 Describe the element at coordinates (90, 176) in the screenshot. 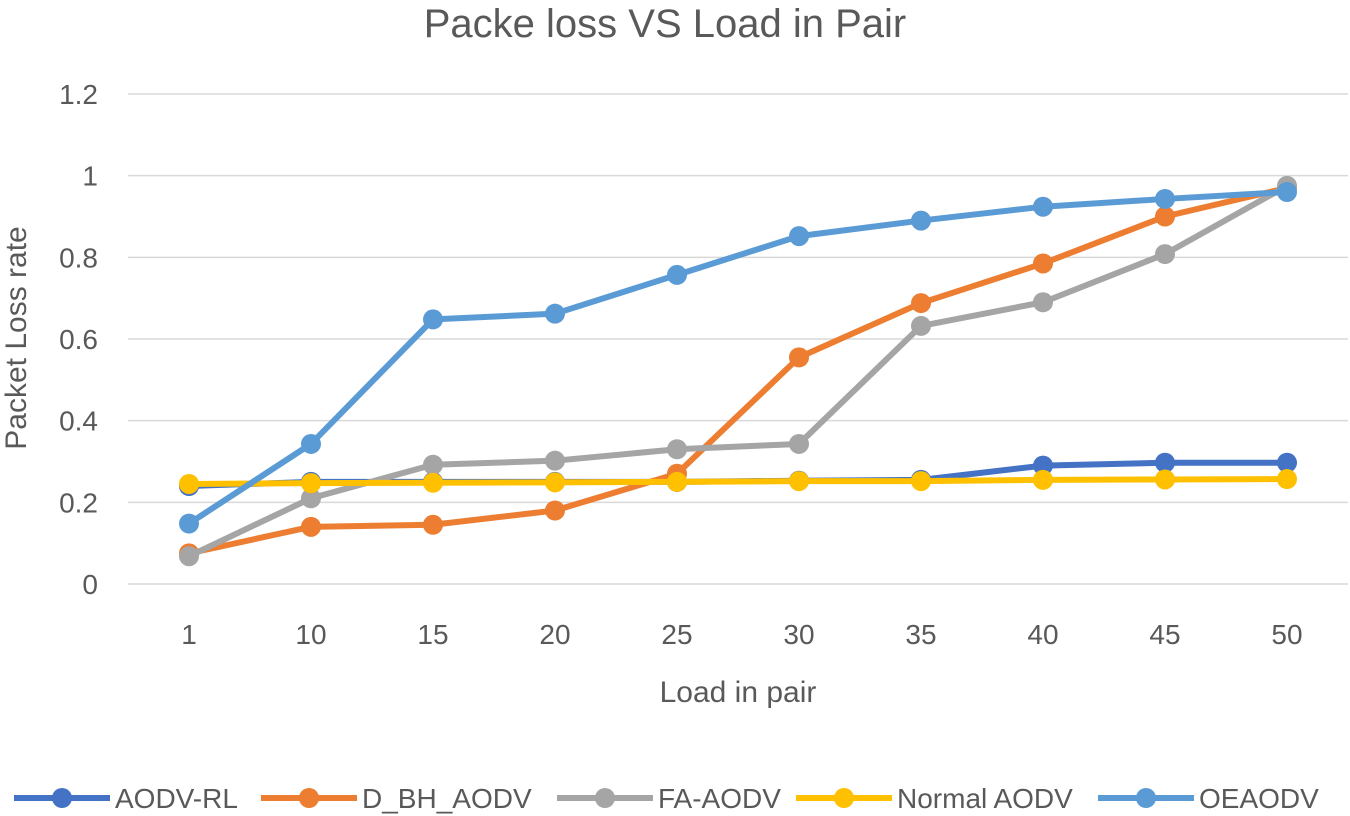

I see `y-tick-label: 1` at that location.